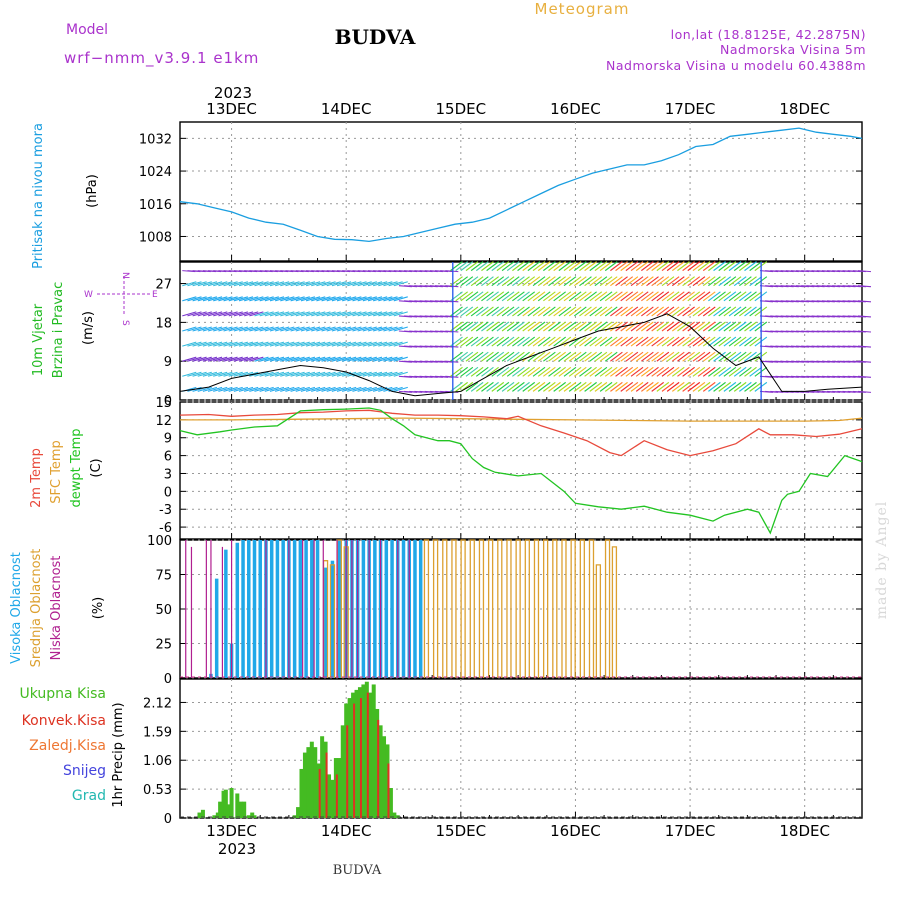 The image size is (900, 900). Describe the element at coordinates (168, 401) in the screenshot. I see `y-tick-label: 0` at that location.